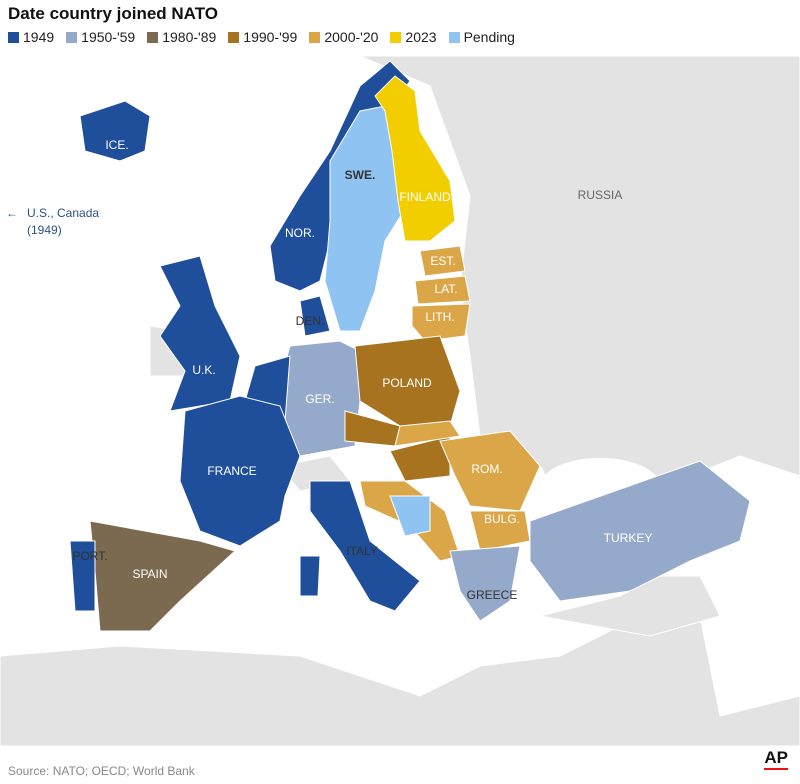  Describe the element at coordinates (231, 471) in the screenshot. I see `label: FRANCE` at that location.